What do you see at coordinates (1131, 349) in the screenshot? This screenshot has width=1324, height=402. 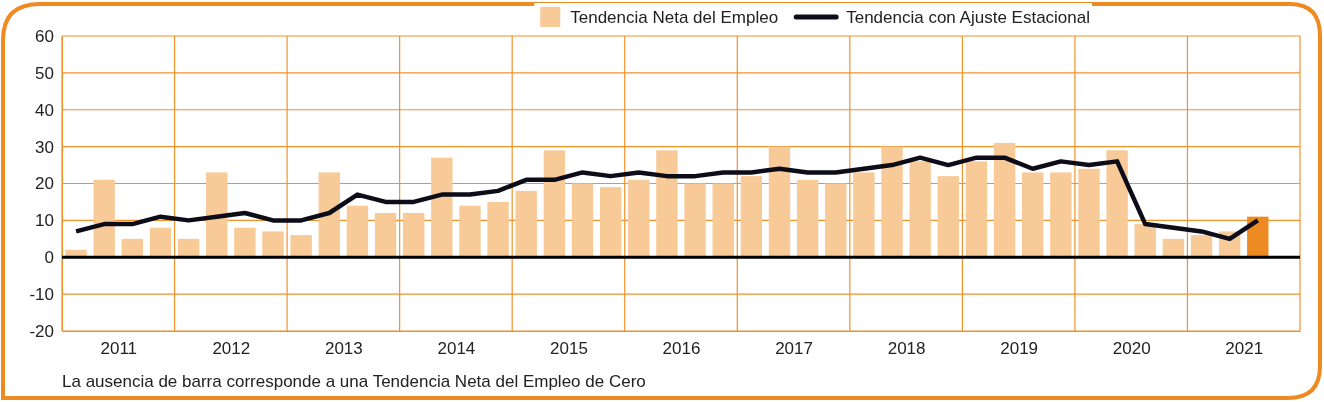 I see `x-tick-label: 2020` at bounding box center [1131, 349].